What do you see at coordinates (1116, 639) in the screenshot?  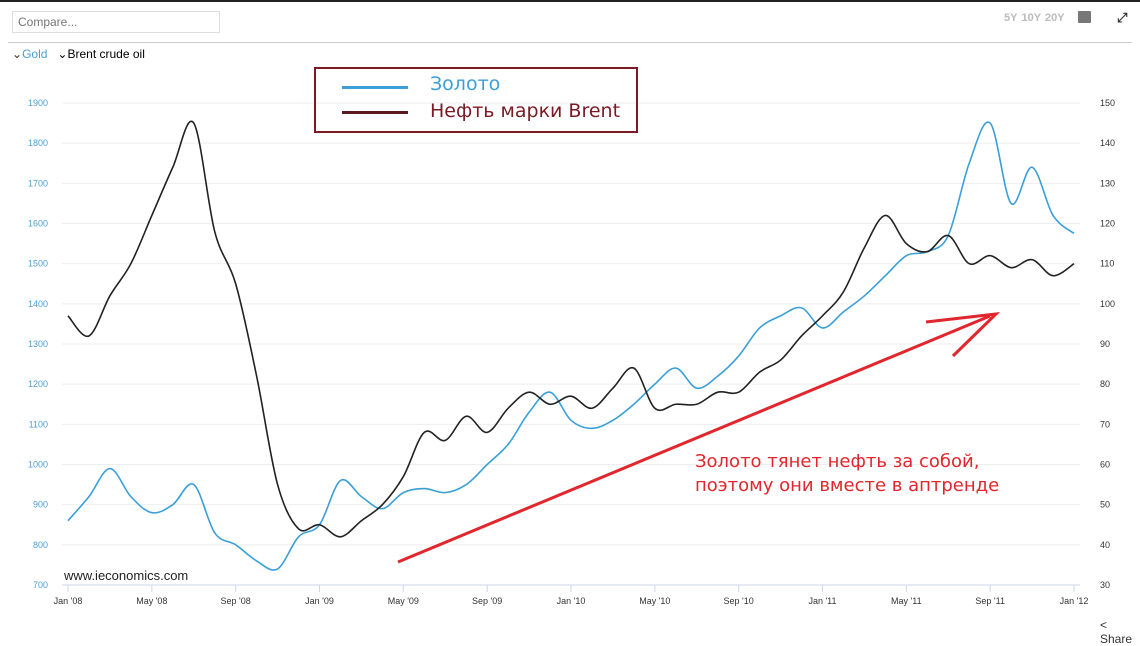 I see `share-label: Share` at bounding box center [1116, 639].